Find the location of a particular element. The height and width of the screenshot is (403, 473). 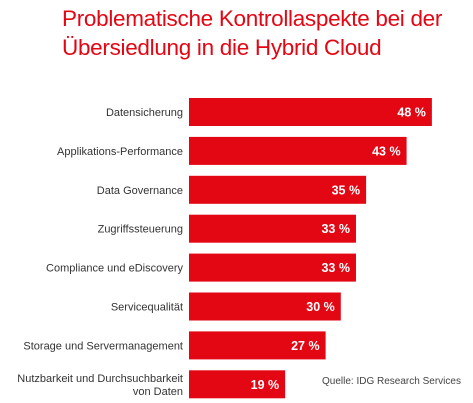

category-label-7-line-0: Nutzbarkeit und Durchsuchbarkeit is located at coordinates (100, 379).